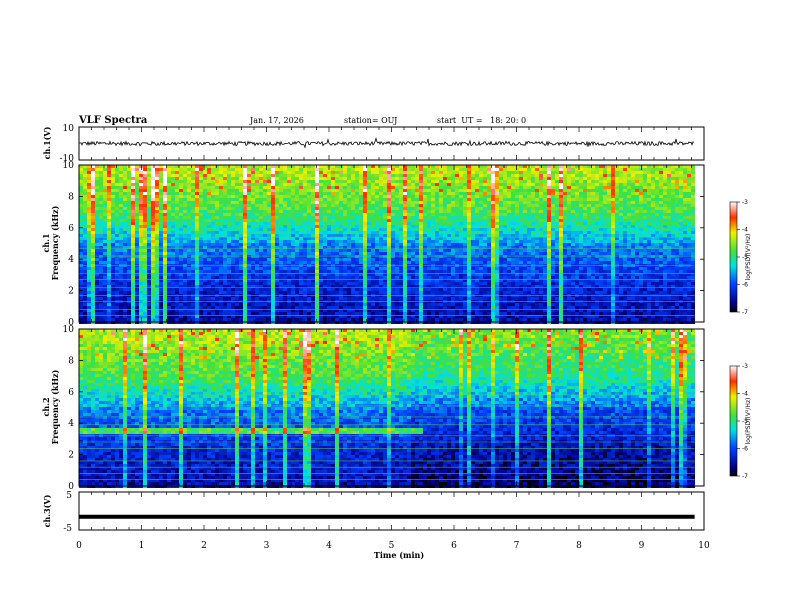 This screenshot has height=612, width=792. Describe the element at coordinates (69, 166) in the screenshot. I see `ch1-spectrogram-ytick-label: 10` at that location.